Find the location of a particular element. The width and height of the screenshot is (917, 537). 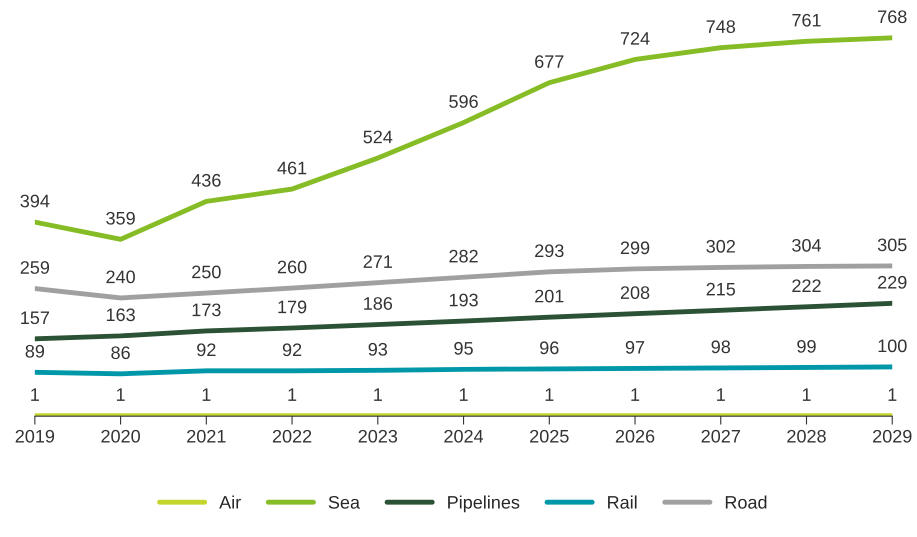

data-label: 179 is located at coordinates (292, 307).